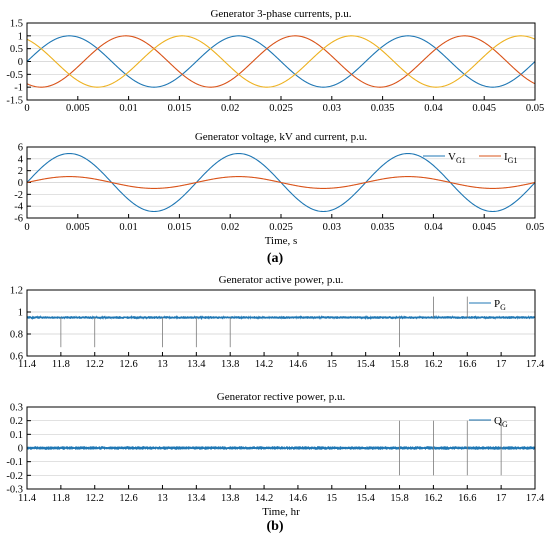 The image size is (550, 540). I want to click on x-axis-label: Time, s, so click(281, 241).